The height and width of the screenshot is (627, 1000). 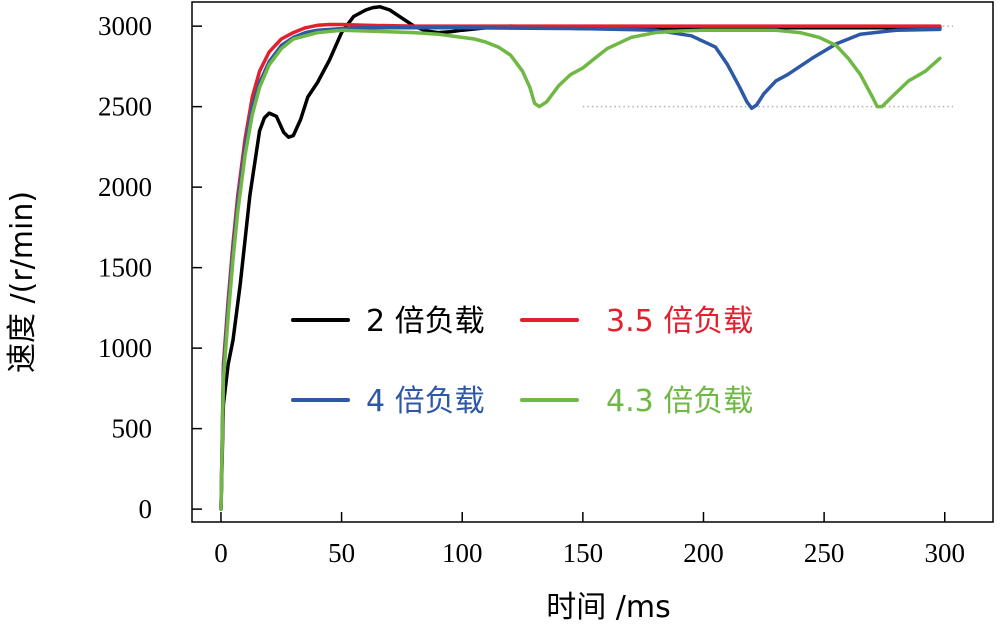 I want to click on y-axis-title: 速度 /(r/min), so click(x=22, y=282).